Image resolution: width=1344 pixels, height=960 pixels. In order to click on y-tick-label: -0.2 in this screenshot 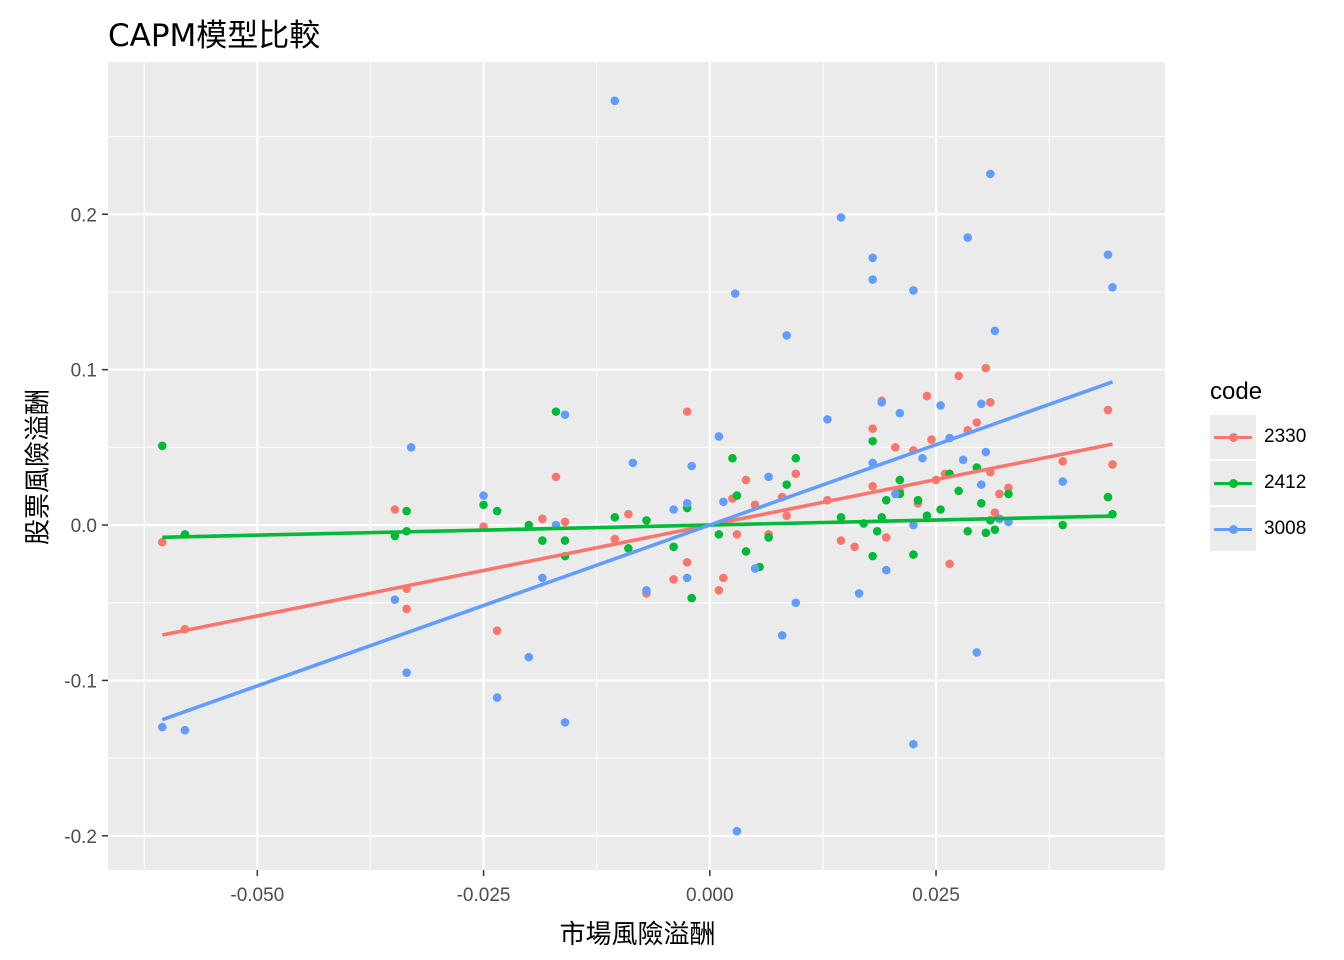, I will do `click(80, 837)`.